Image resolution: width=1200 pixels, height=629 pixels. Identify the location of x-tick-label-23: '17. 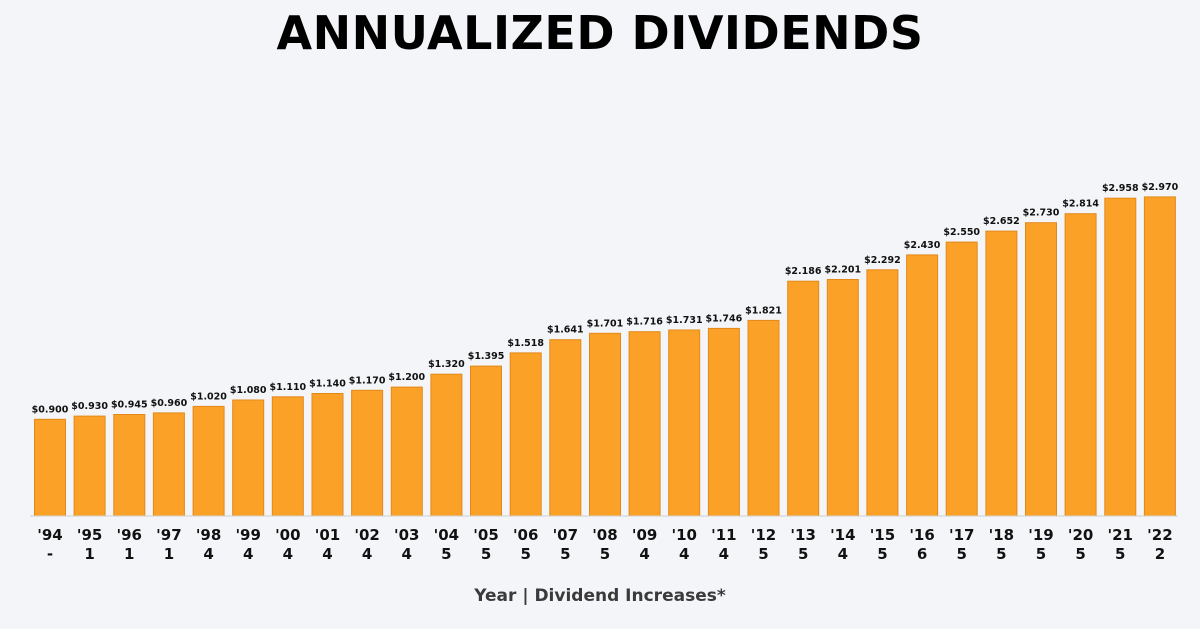
(961, 535).